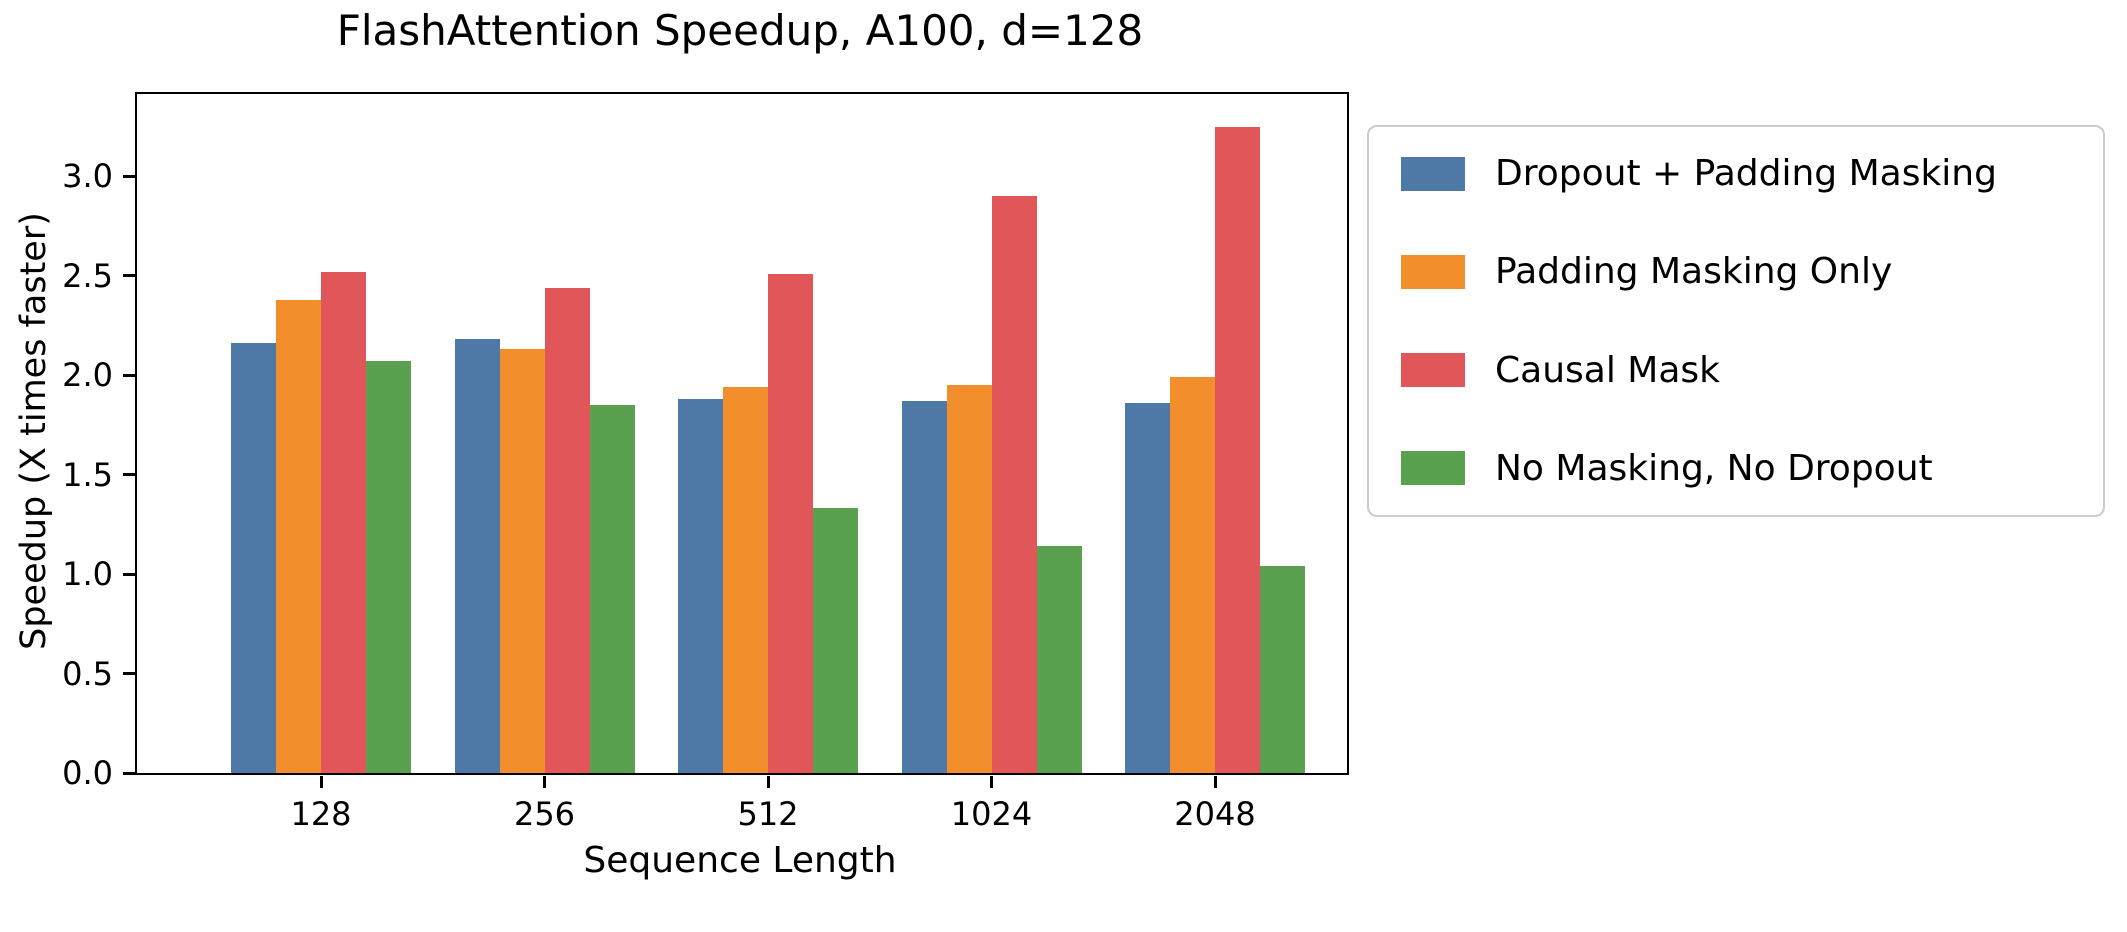 The width and height of the screenshot is (2127, 932). Describe the element at coordinates (1607, 370) in the screenshot. I see `legend-label: Causal Mask` at that location.